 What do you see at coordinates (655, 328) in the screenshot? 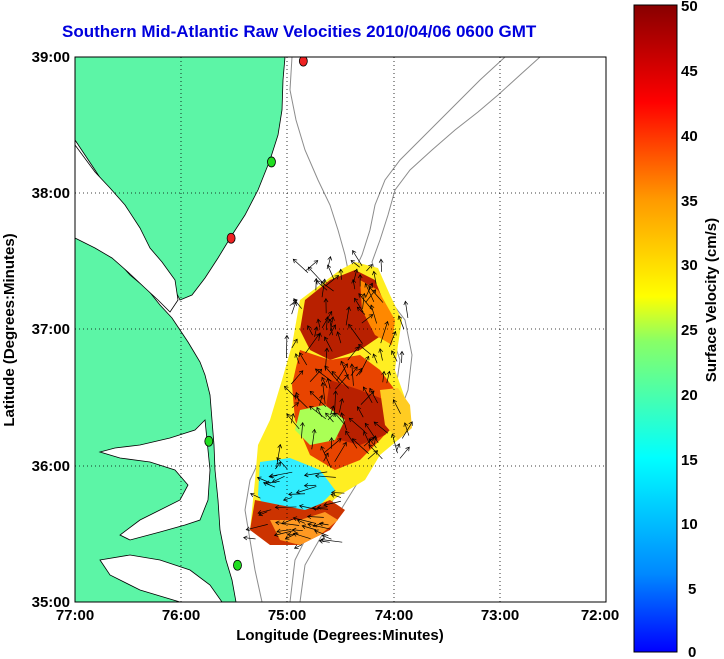
I see `colorbar` at bounding box center [655, 328].